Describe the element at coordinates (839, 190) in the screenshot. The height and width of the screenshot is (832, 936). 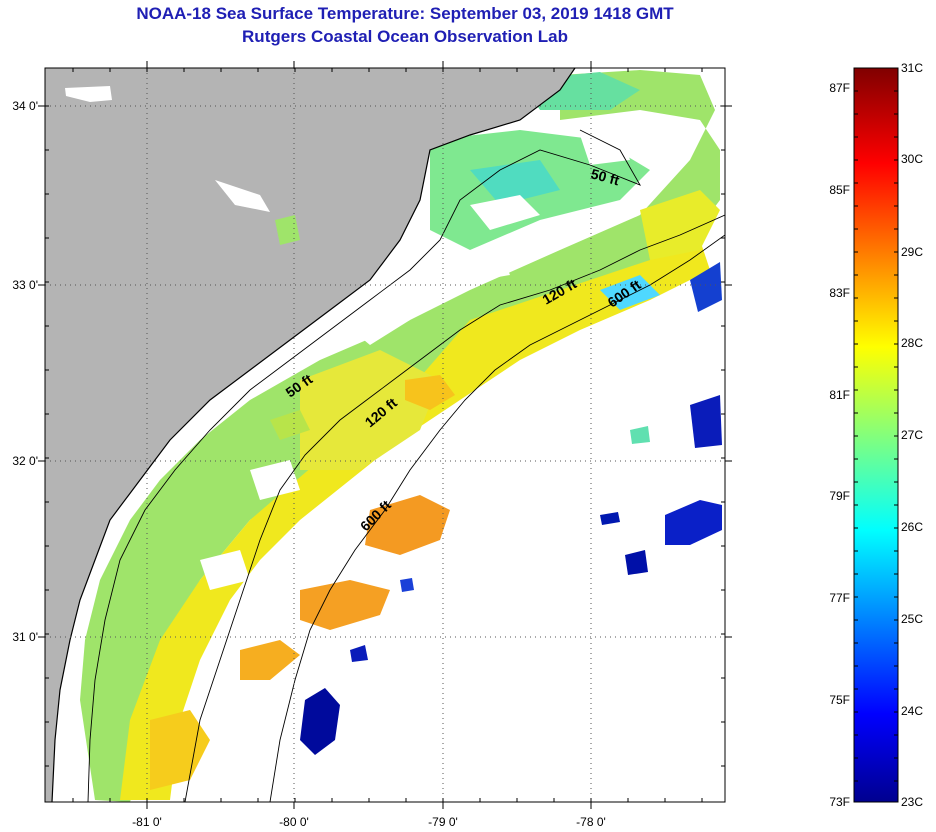
I see `colorbar-label-f: 85F` at that location.